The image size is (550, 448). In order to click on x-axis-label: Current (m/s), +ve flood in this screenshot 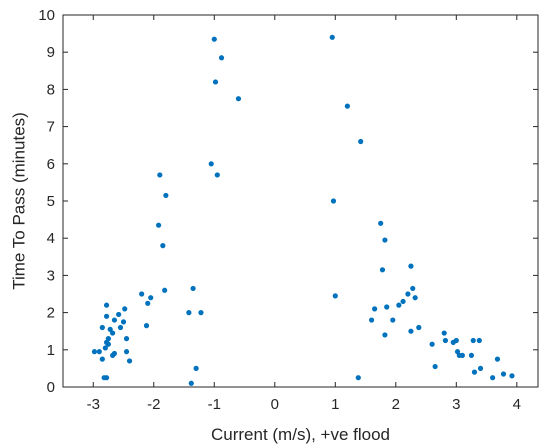, I will do `click(300, 434)`.